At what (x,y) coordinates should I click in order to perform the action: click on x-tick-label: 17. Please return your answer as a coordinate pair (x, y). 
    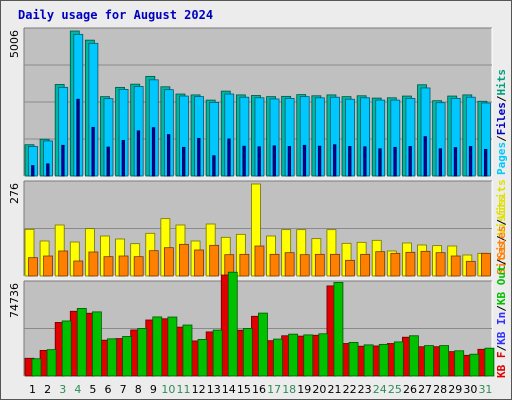
    Looking at the image, I should click on (274, 389).